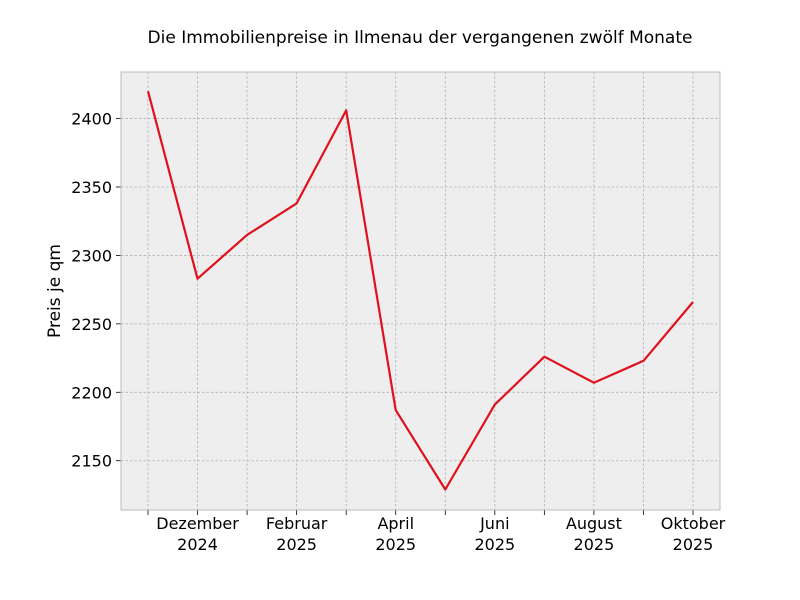 The image size is (800, 600). Describe the element at coordinates (197, 544) in the screenshot. I see `x-tick-label-year: 2024` at that location.